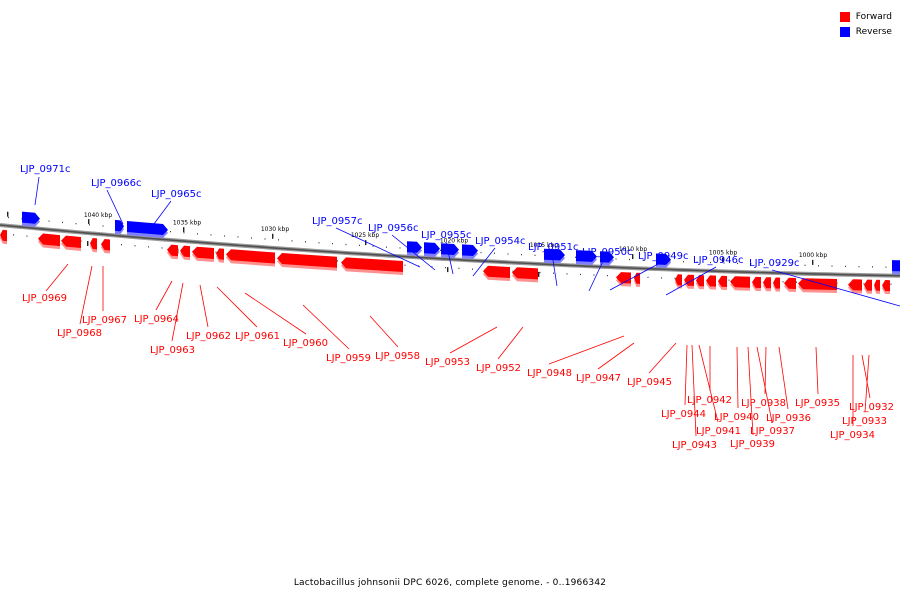  Describe the element at coordinates (718, 260) in the screenshot. I see `gene-label: LJP_0946c` at that location.